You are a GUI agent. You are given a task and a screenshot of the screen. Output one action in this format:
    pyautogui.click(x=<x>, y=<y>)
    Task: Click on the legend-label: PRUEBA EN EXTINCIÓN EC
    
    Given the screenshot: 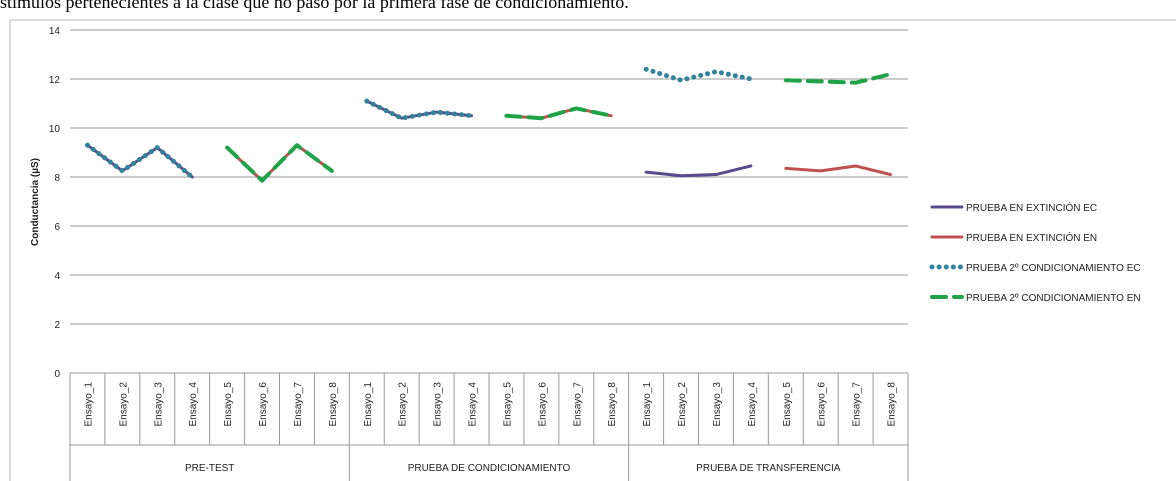 What is the action you would take?
    pyautogui.click(x=1031, y=207)
    